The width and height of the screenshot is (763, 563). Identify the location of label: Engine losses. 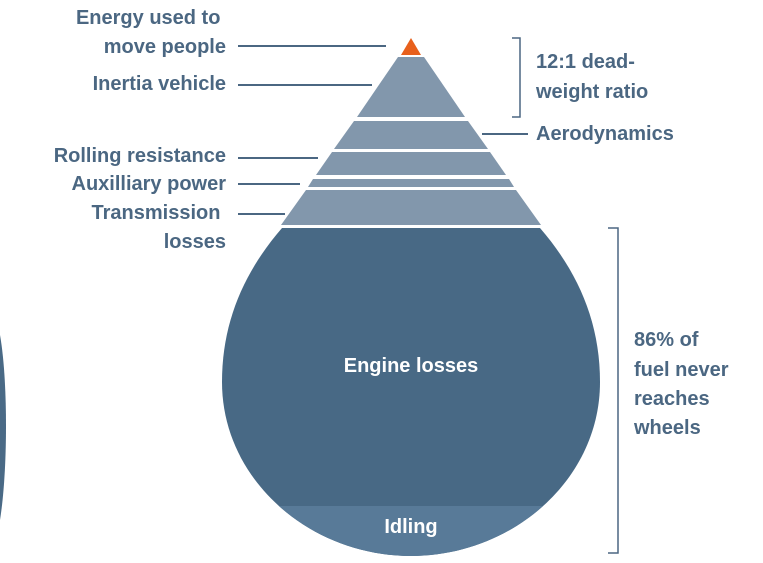
(411, 366).